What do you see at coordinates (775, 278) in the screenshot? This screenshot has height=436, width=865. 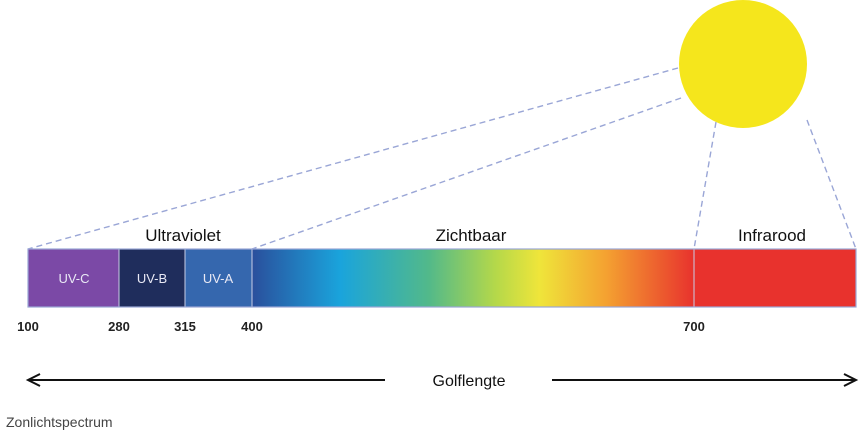 I see `band-infrared` at bounding box center [775, 278].